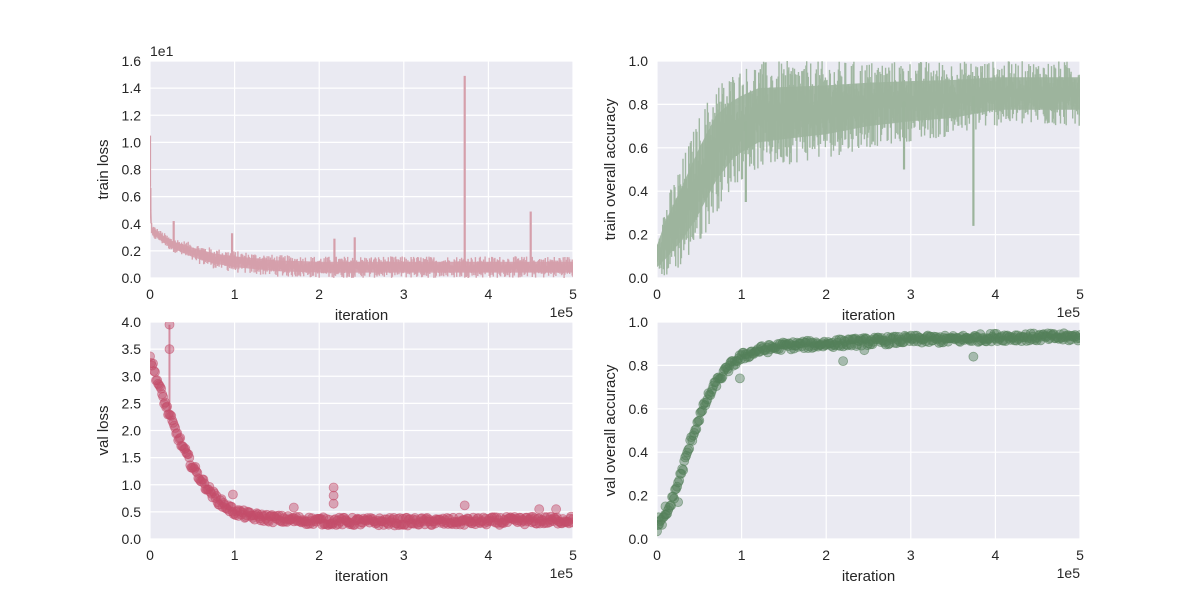  I want to click on y-axis-label: train overall accuracy, so click(610, 169).